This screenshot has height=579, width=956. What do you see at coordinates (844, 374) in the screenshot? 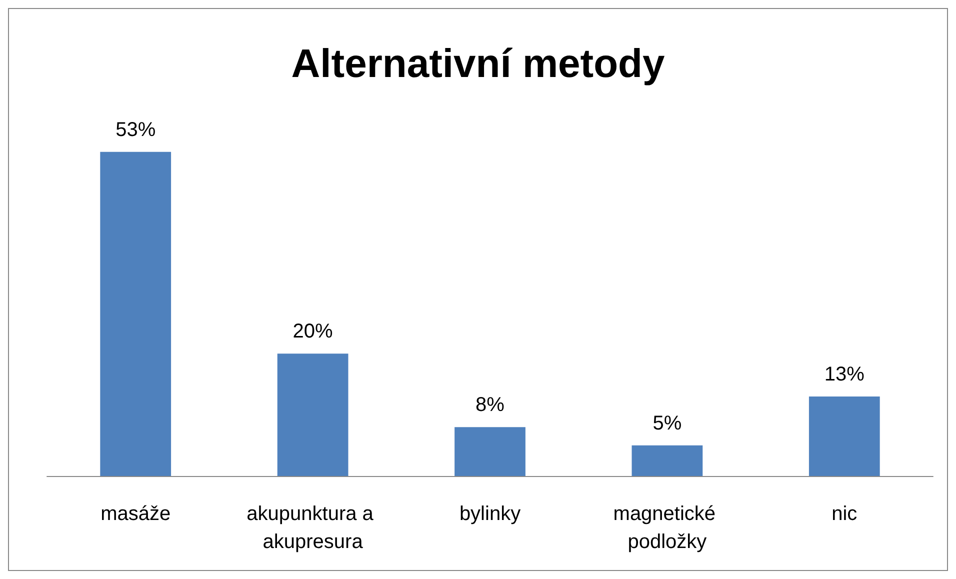
I see `data-label: 13%` at bounding box center [844, 374].